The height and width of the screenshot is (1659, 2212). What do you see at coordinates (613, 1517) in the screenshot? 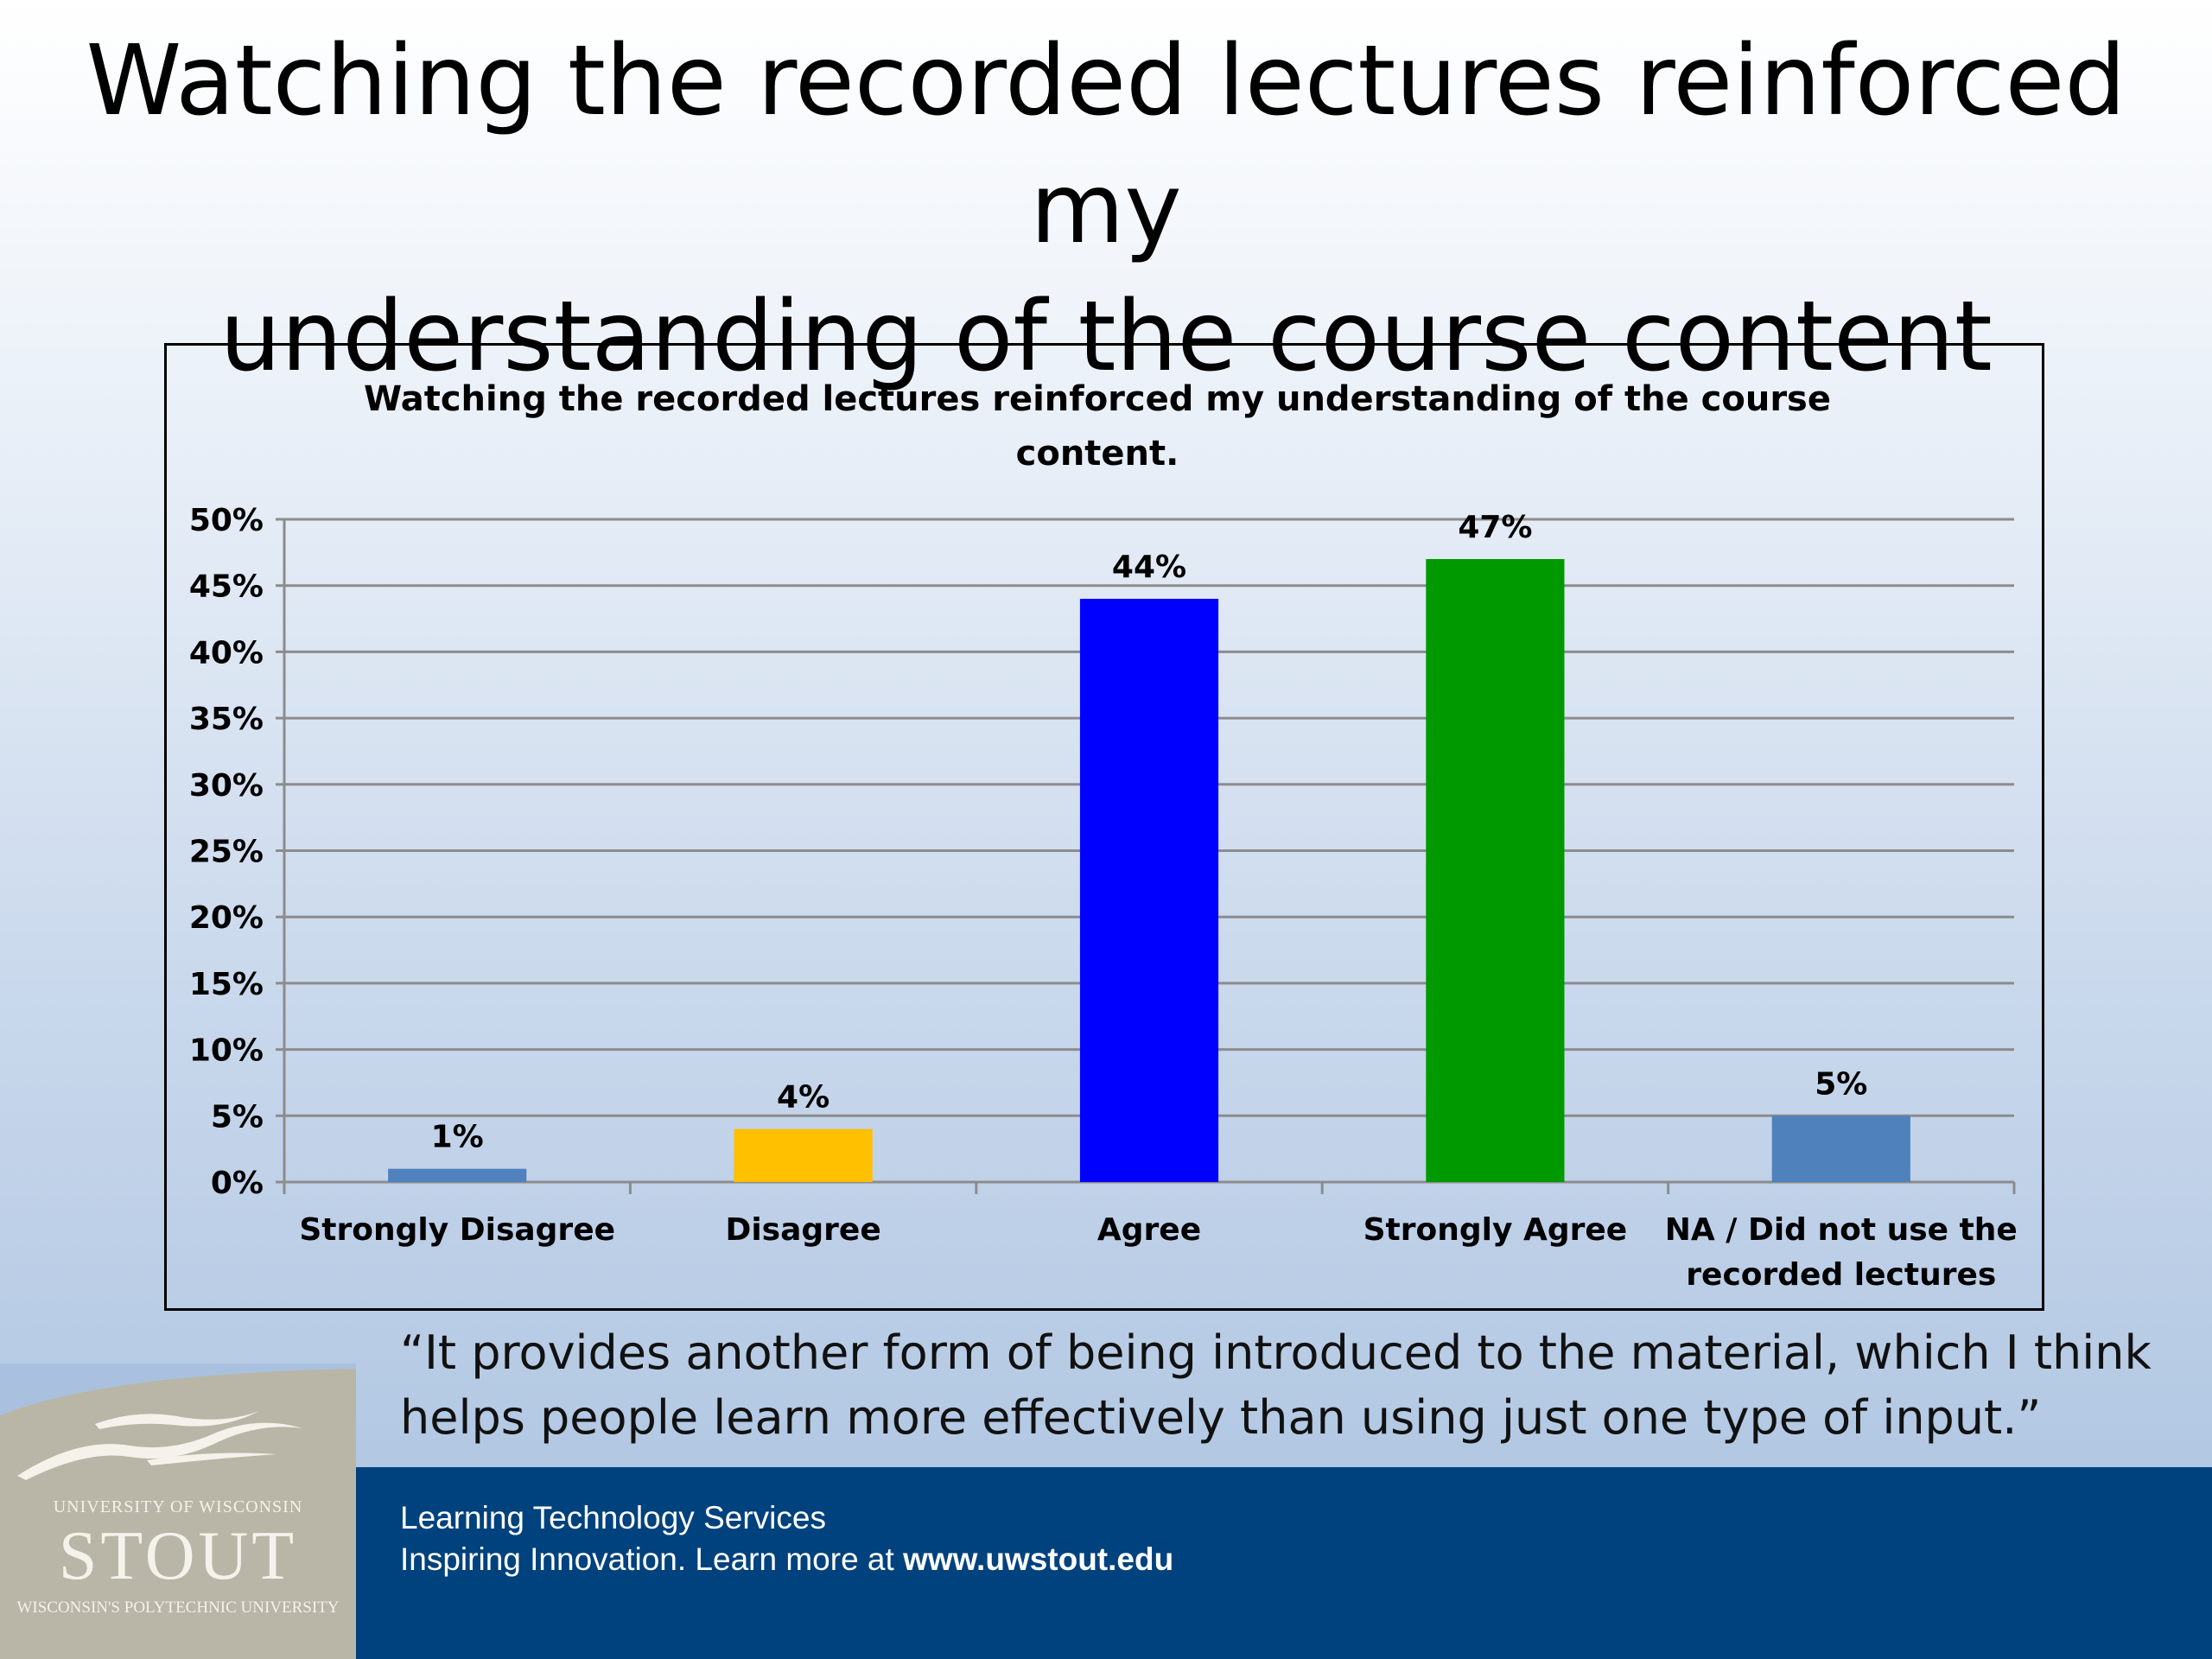
I see `footer-department: Learning Technology Services` at bounding box center [613, 1517].